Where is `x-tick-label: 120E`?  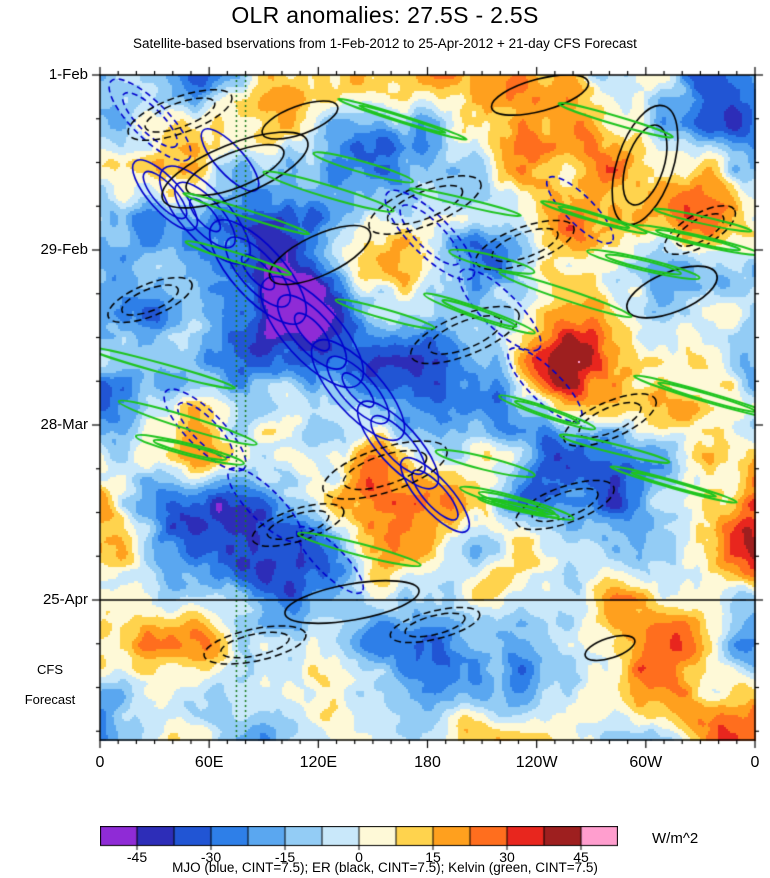
x-tick-label: 120E is located at coordinates (318, 762).